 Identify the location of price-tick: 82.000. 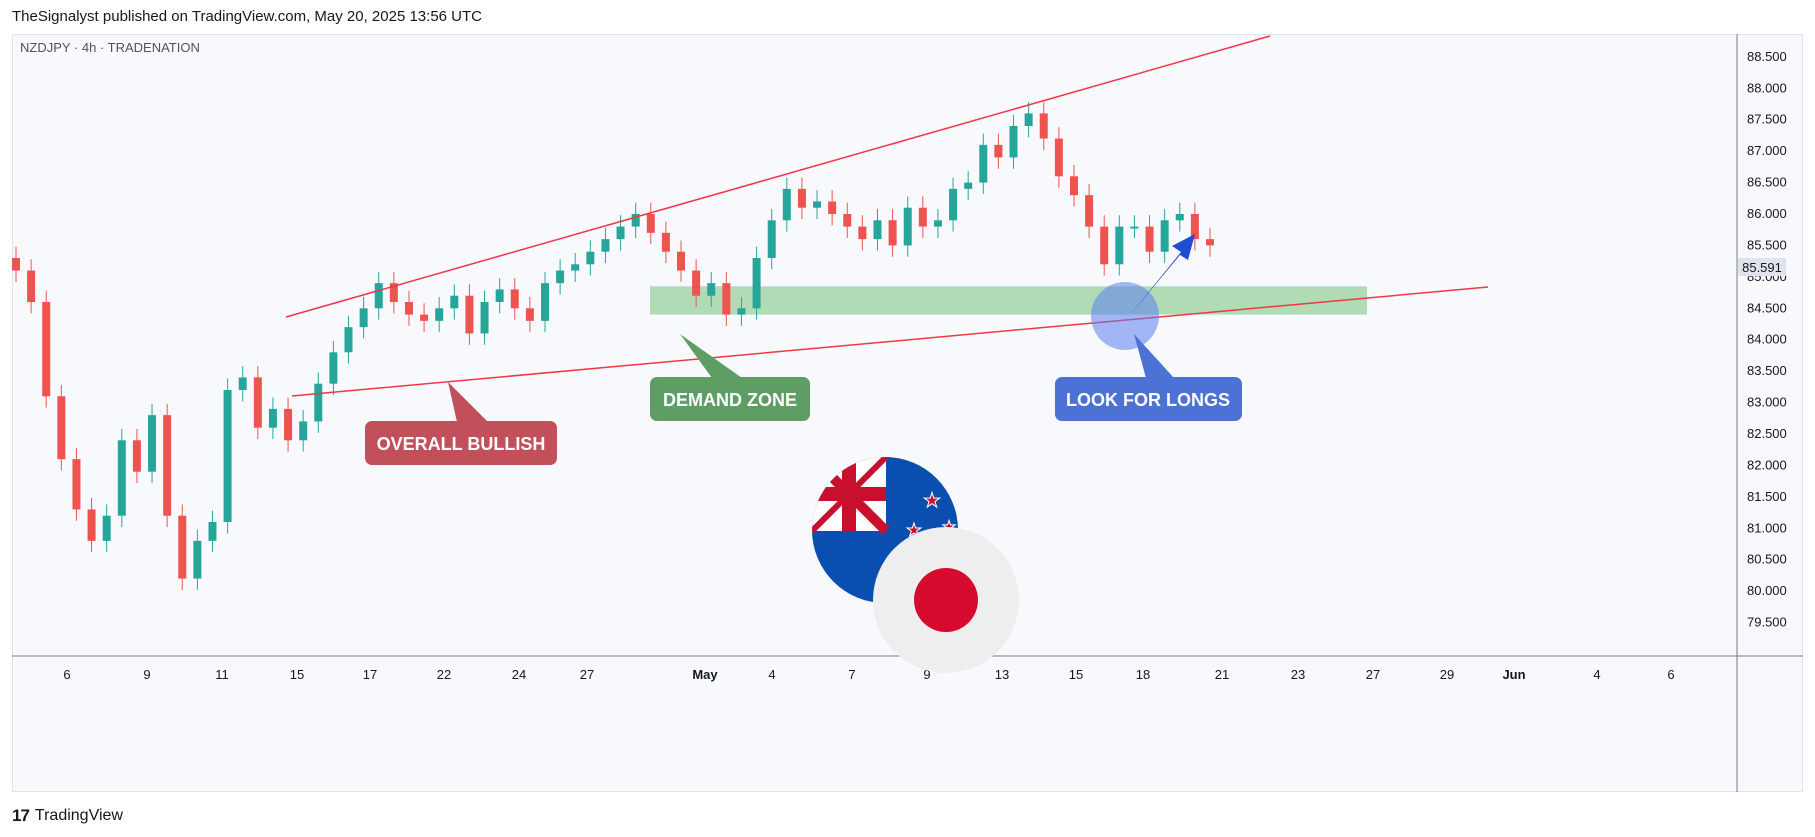
(1767, 464).